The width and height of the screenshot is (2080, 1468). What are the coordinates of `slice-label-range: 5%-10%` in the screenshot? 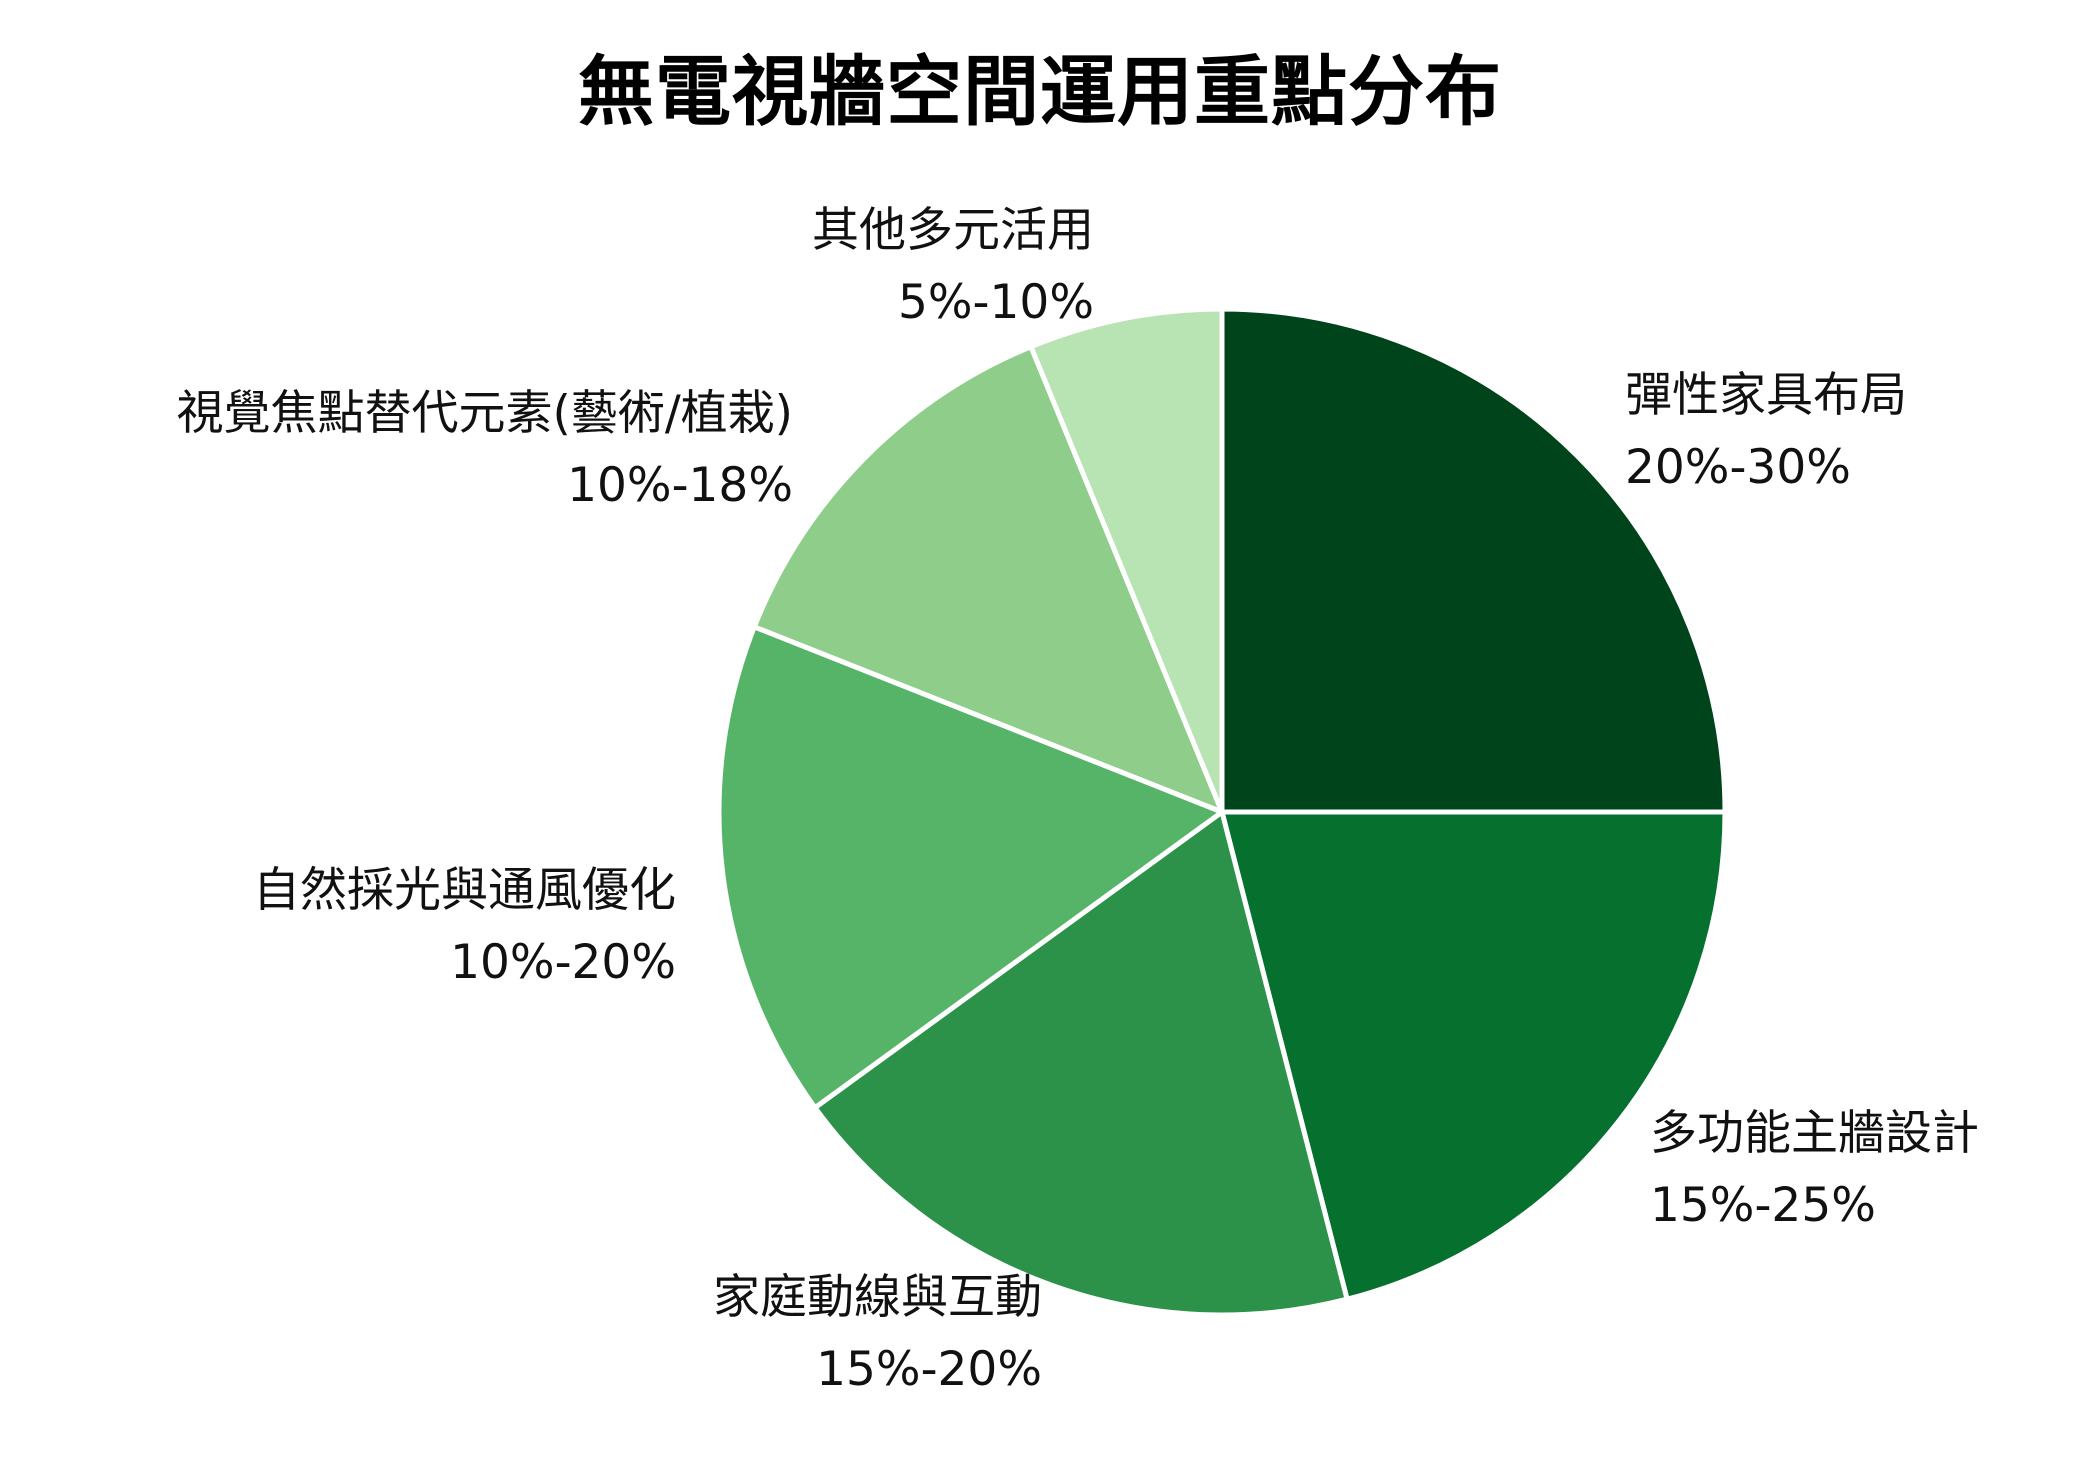 It's located at (996, 302).